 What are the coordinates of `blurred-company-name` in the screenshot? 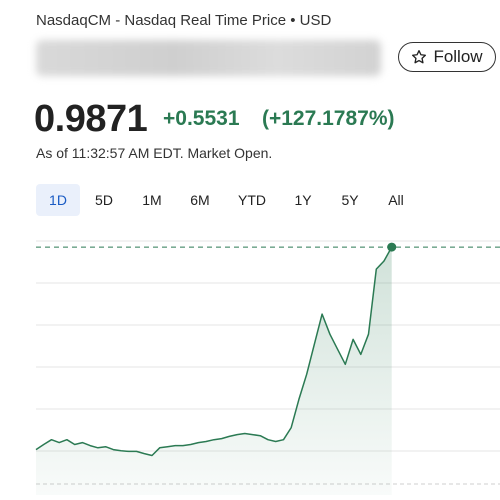 It's located at (208, 58).